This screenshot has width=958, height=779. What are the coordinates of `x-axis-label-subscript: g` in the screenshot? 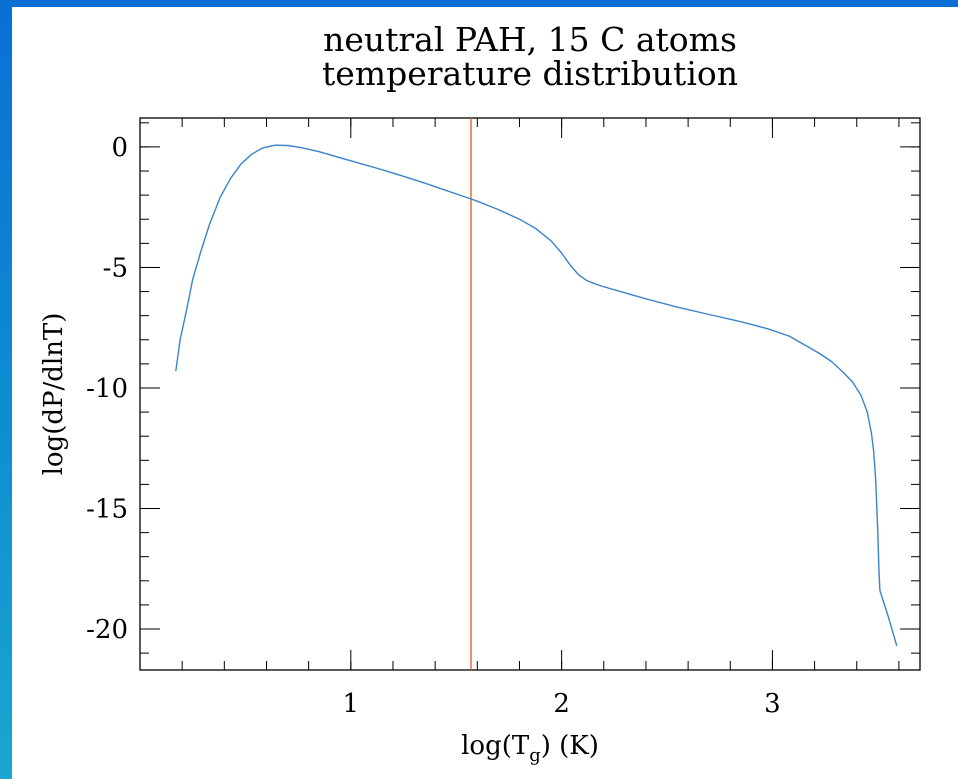 It's located at (535, 755).